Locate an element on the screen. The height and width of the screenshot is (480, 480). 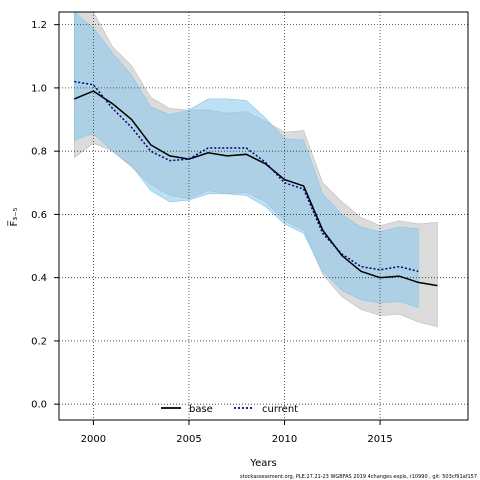
legend: base current is located at coordinates (229, 409).